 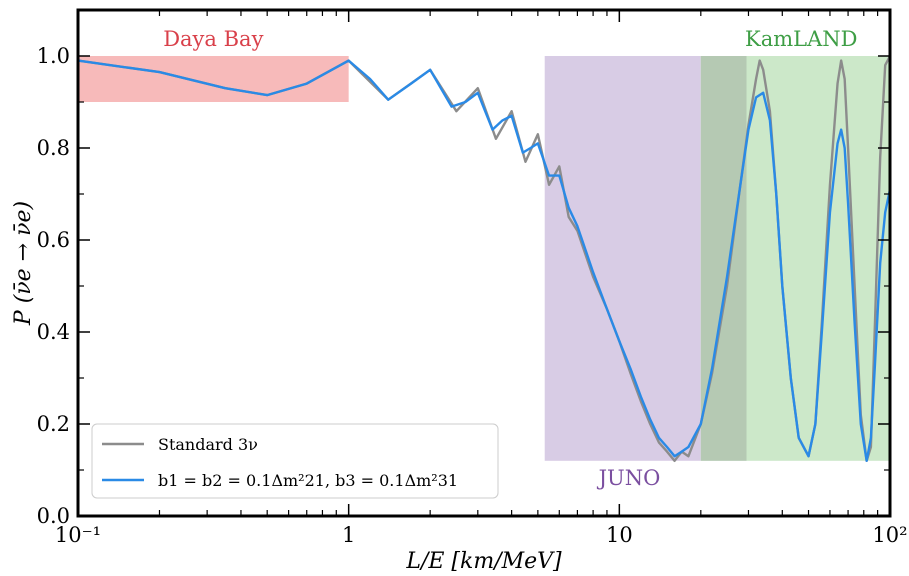 I want to click on y-tick-label-3: 0.6, so click(x=53, y=240).